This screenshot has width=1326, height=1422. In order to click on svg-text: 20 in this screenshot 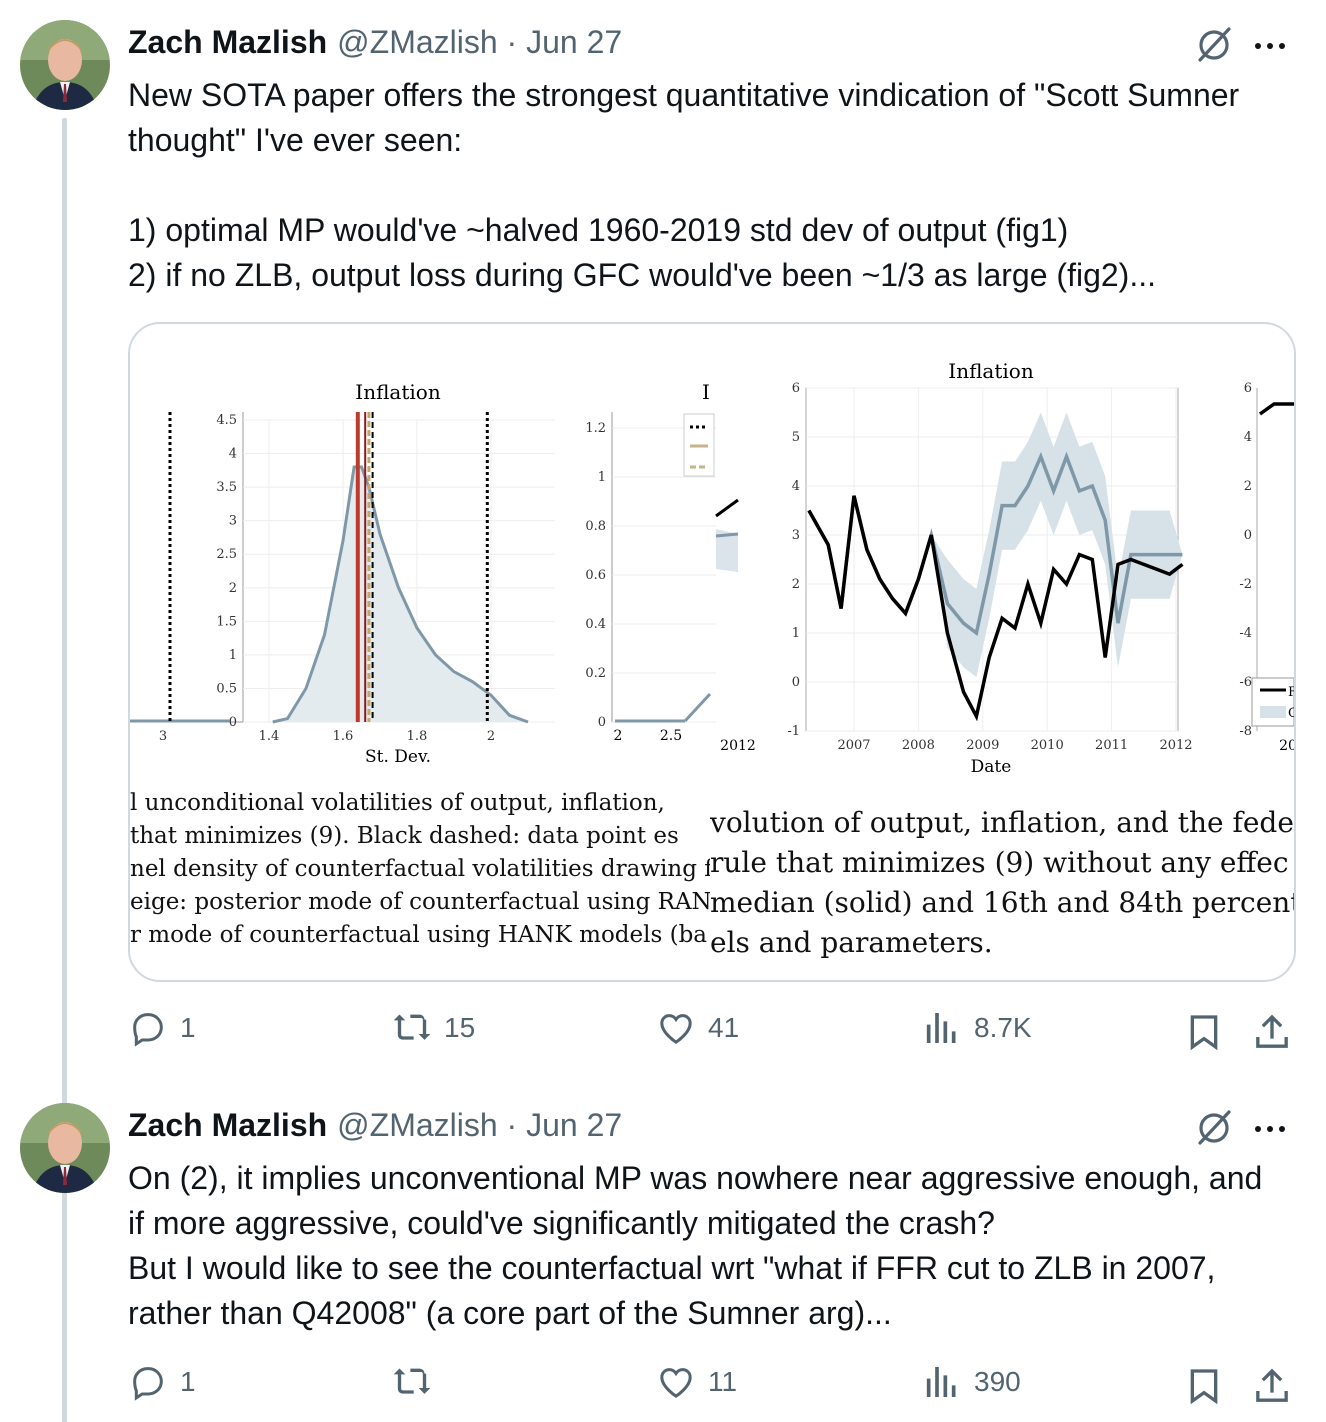, I will do `click(1286, 746)`.